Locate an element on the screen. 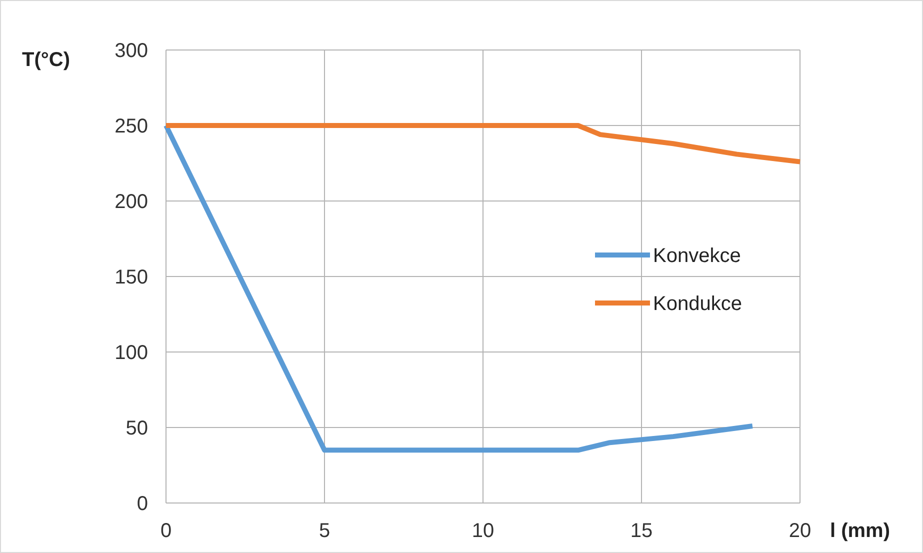 The image size is (923, 553). x-tick-label: 15 is located at coordinates (641, 531).